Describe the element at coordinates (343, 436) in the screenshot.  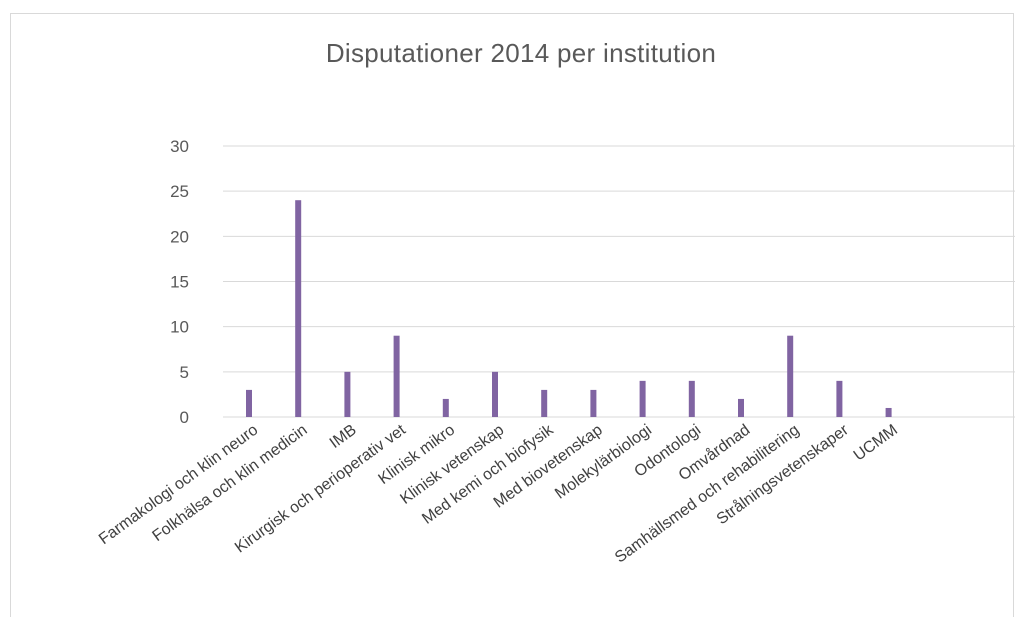
I see `x-category-label: IMB` at that location.